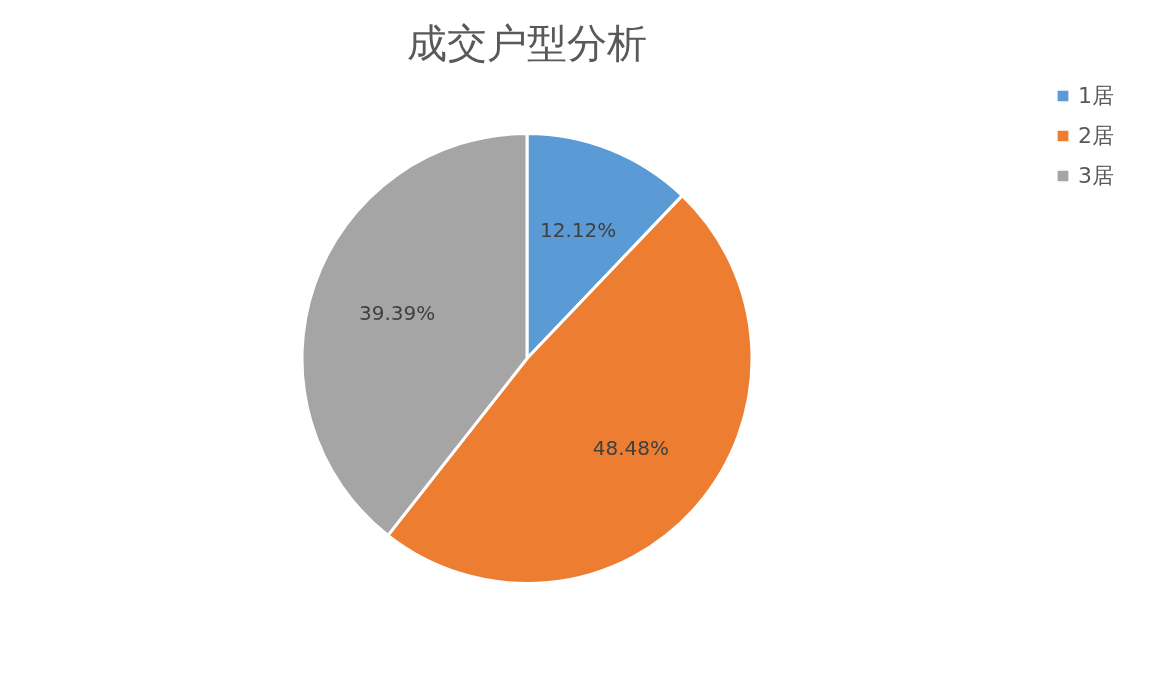 Image resolution: width=1154 pixels, height=692 pixels. I want to click on data-label: 39.39%, so click(397, 312).